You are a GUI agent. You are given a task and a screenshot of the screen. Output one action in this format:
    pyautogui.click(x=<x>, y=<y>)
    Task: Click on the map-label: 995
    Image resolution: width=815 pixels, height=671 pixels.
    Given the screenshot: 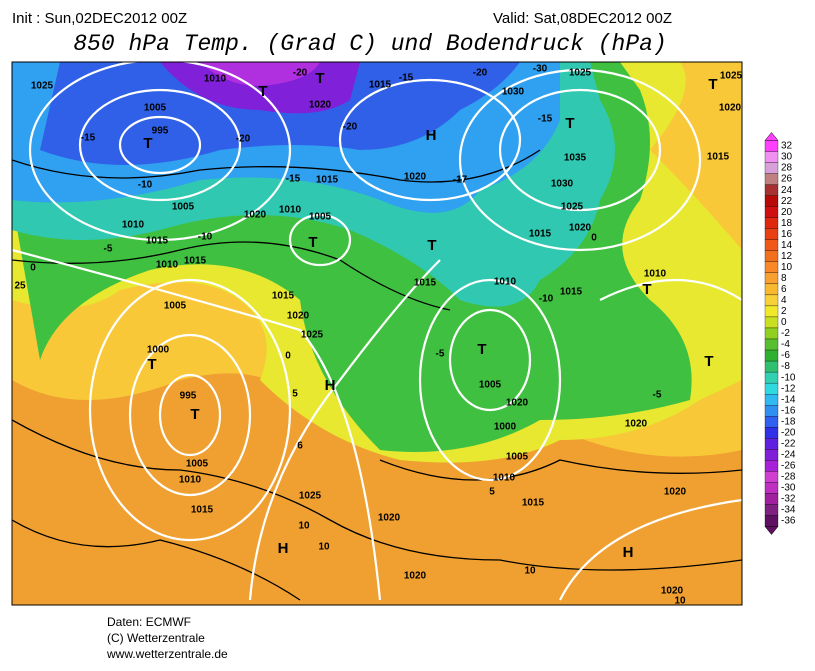 What is the action you would take?
    pyautogui.click(x=188, y=396)
    